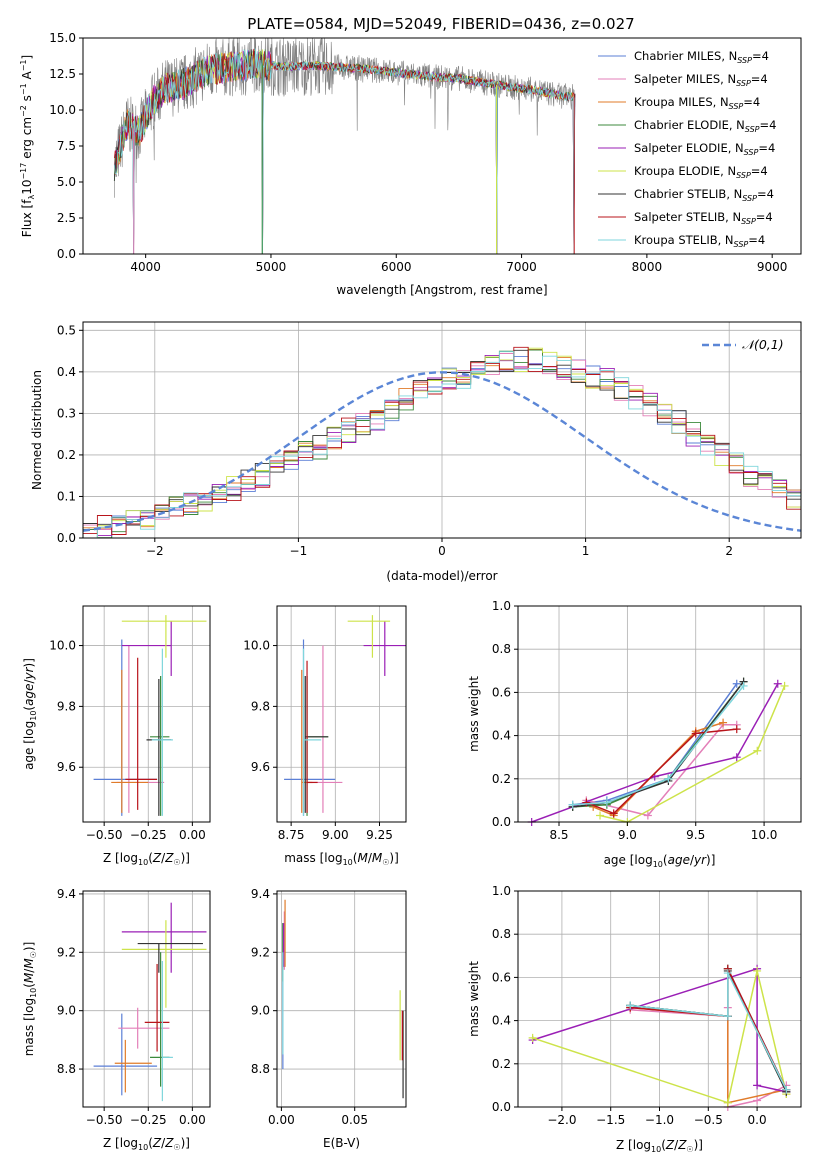 This screenshot has height=1170, width=819. I want to click on spectrum-legend-label: Kroupa MILES, NSSP=4, so click(697, 103).